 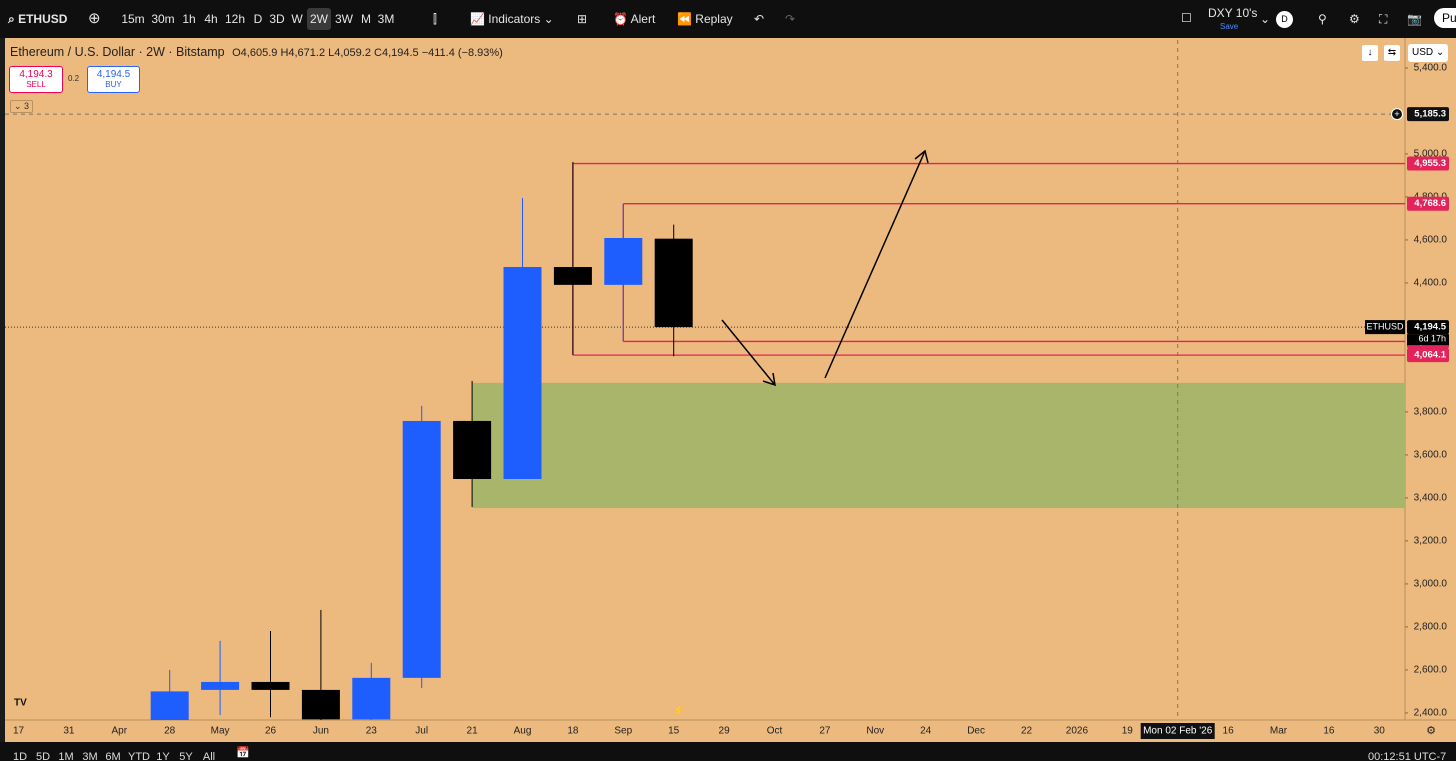 I want to click on range: 5Y, so click(x=186, y=756).